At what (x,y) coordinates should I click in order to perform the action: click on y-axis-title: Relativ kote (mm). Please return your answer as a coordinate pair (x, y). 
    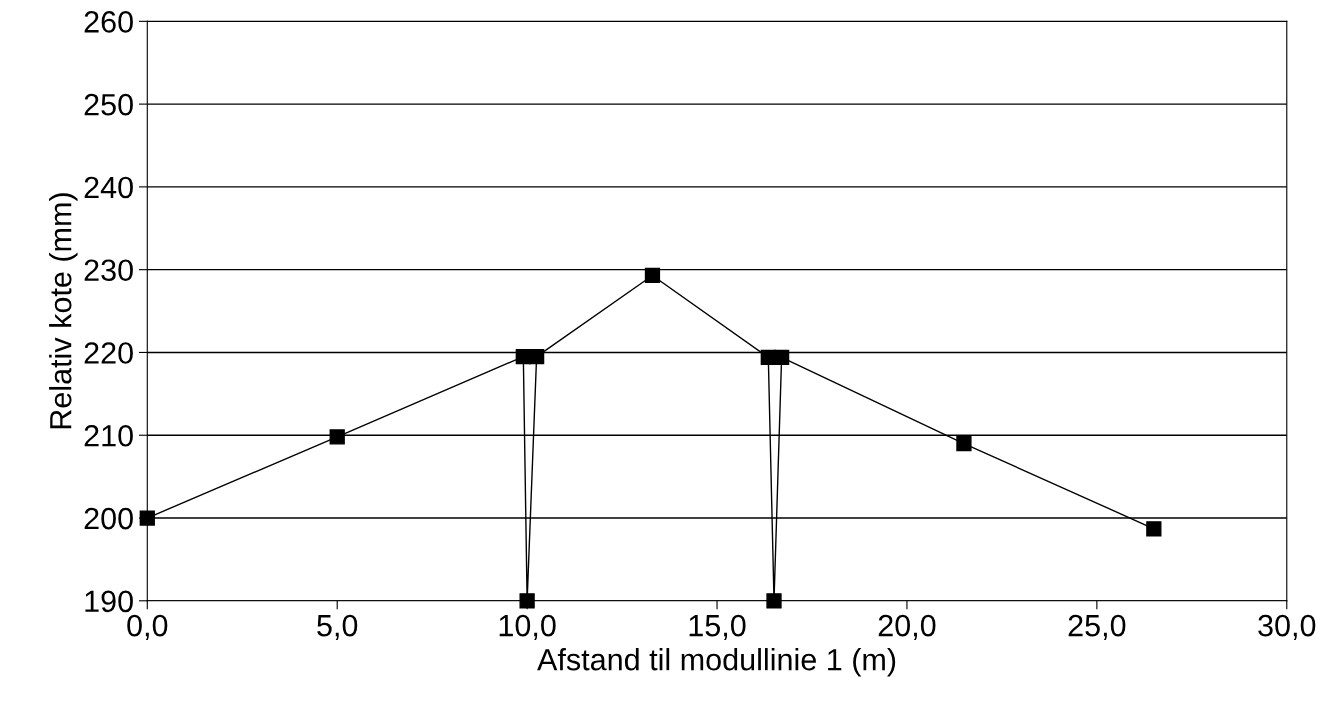
    Looking at the image, I should click on (63, 311).